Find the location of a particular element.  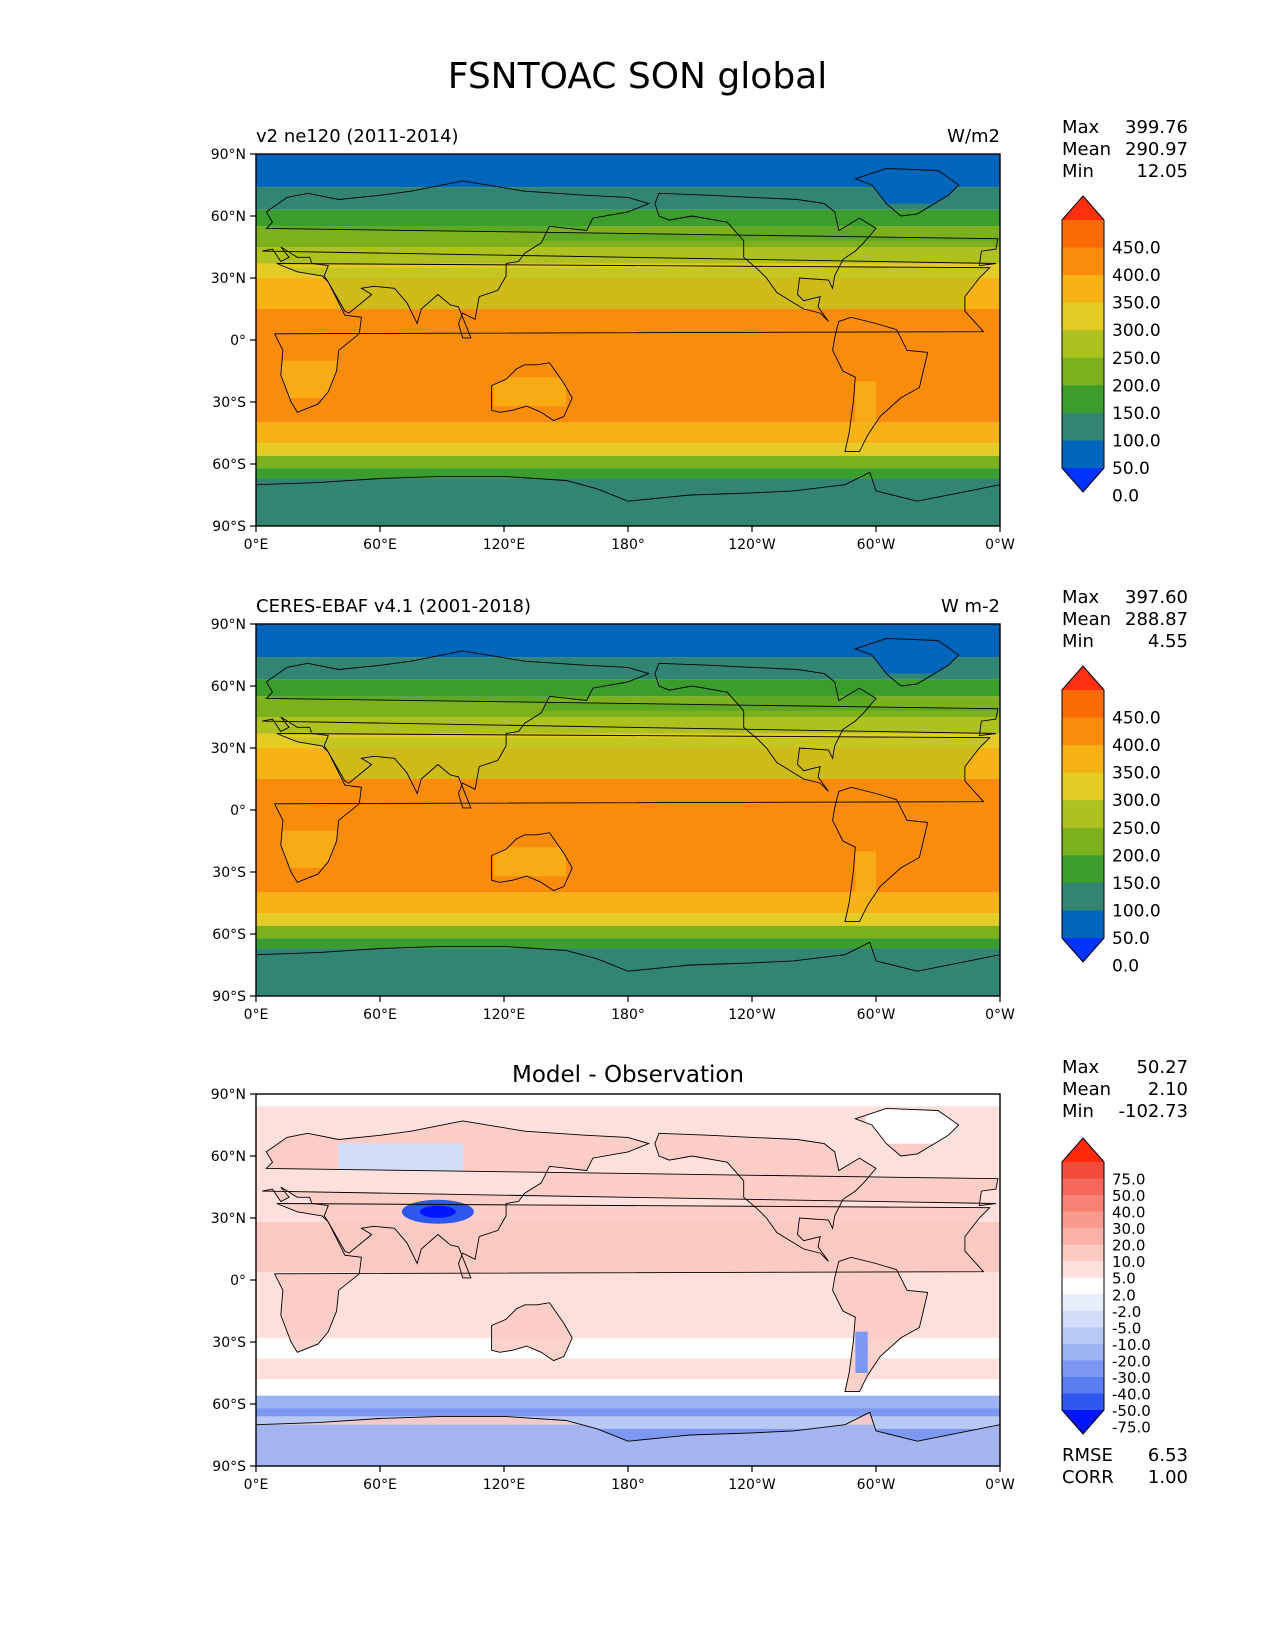

stat-value: 399.76 is located at coordinates (1156, 127).